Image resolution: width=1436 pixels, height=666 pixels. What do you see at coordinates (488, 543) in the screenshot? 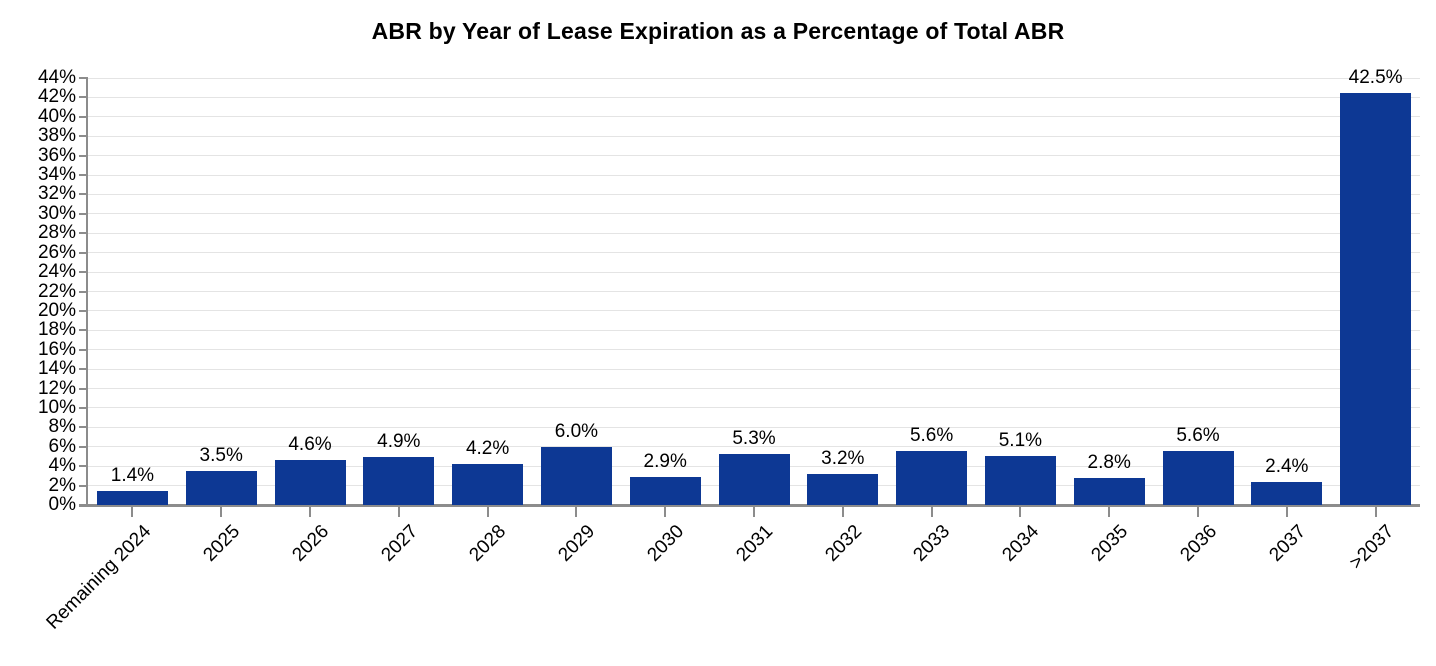
I see `x-axis-category-label: 2028` at bounding box center [488, 543].